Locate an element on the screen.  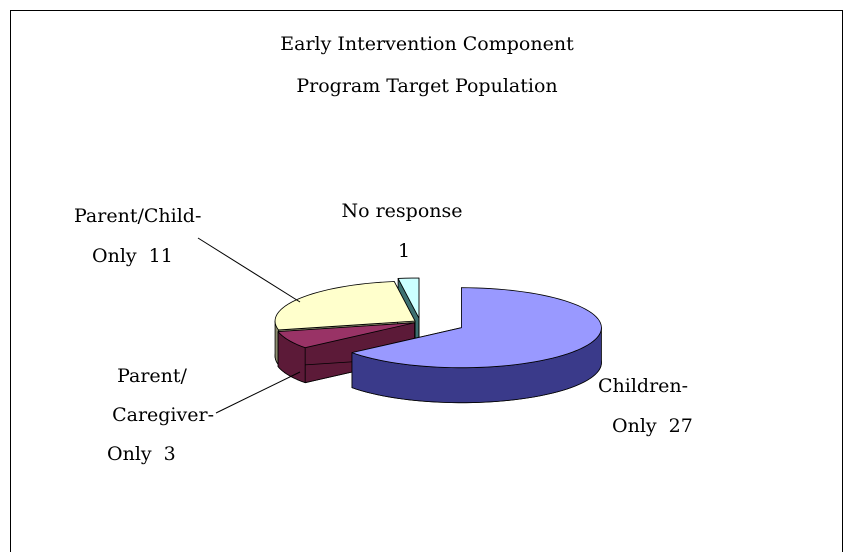
label-line: Children- is located at coordinates (643, 386).